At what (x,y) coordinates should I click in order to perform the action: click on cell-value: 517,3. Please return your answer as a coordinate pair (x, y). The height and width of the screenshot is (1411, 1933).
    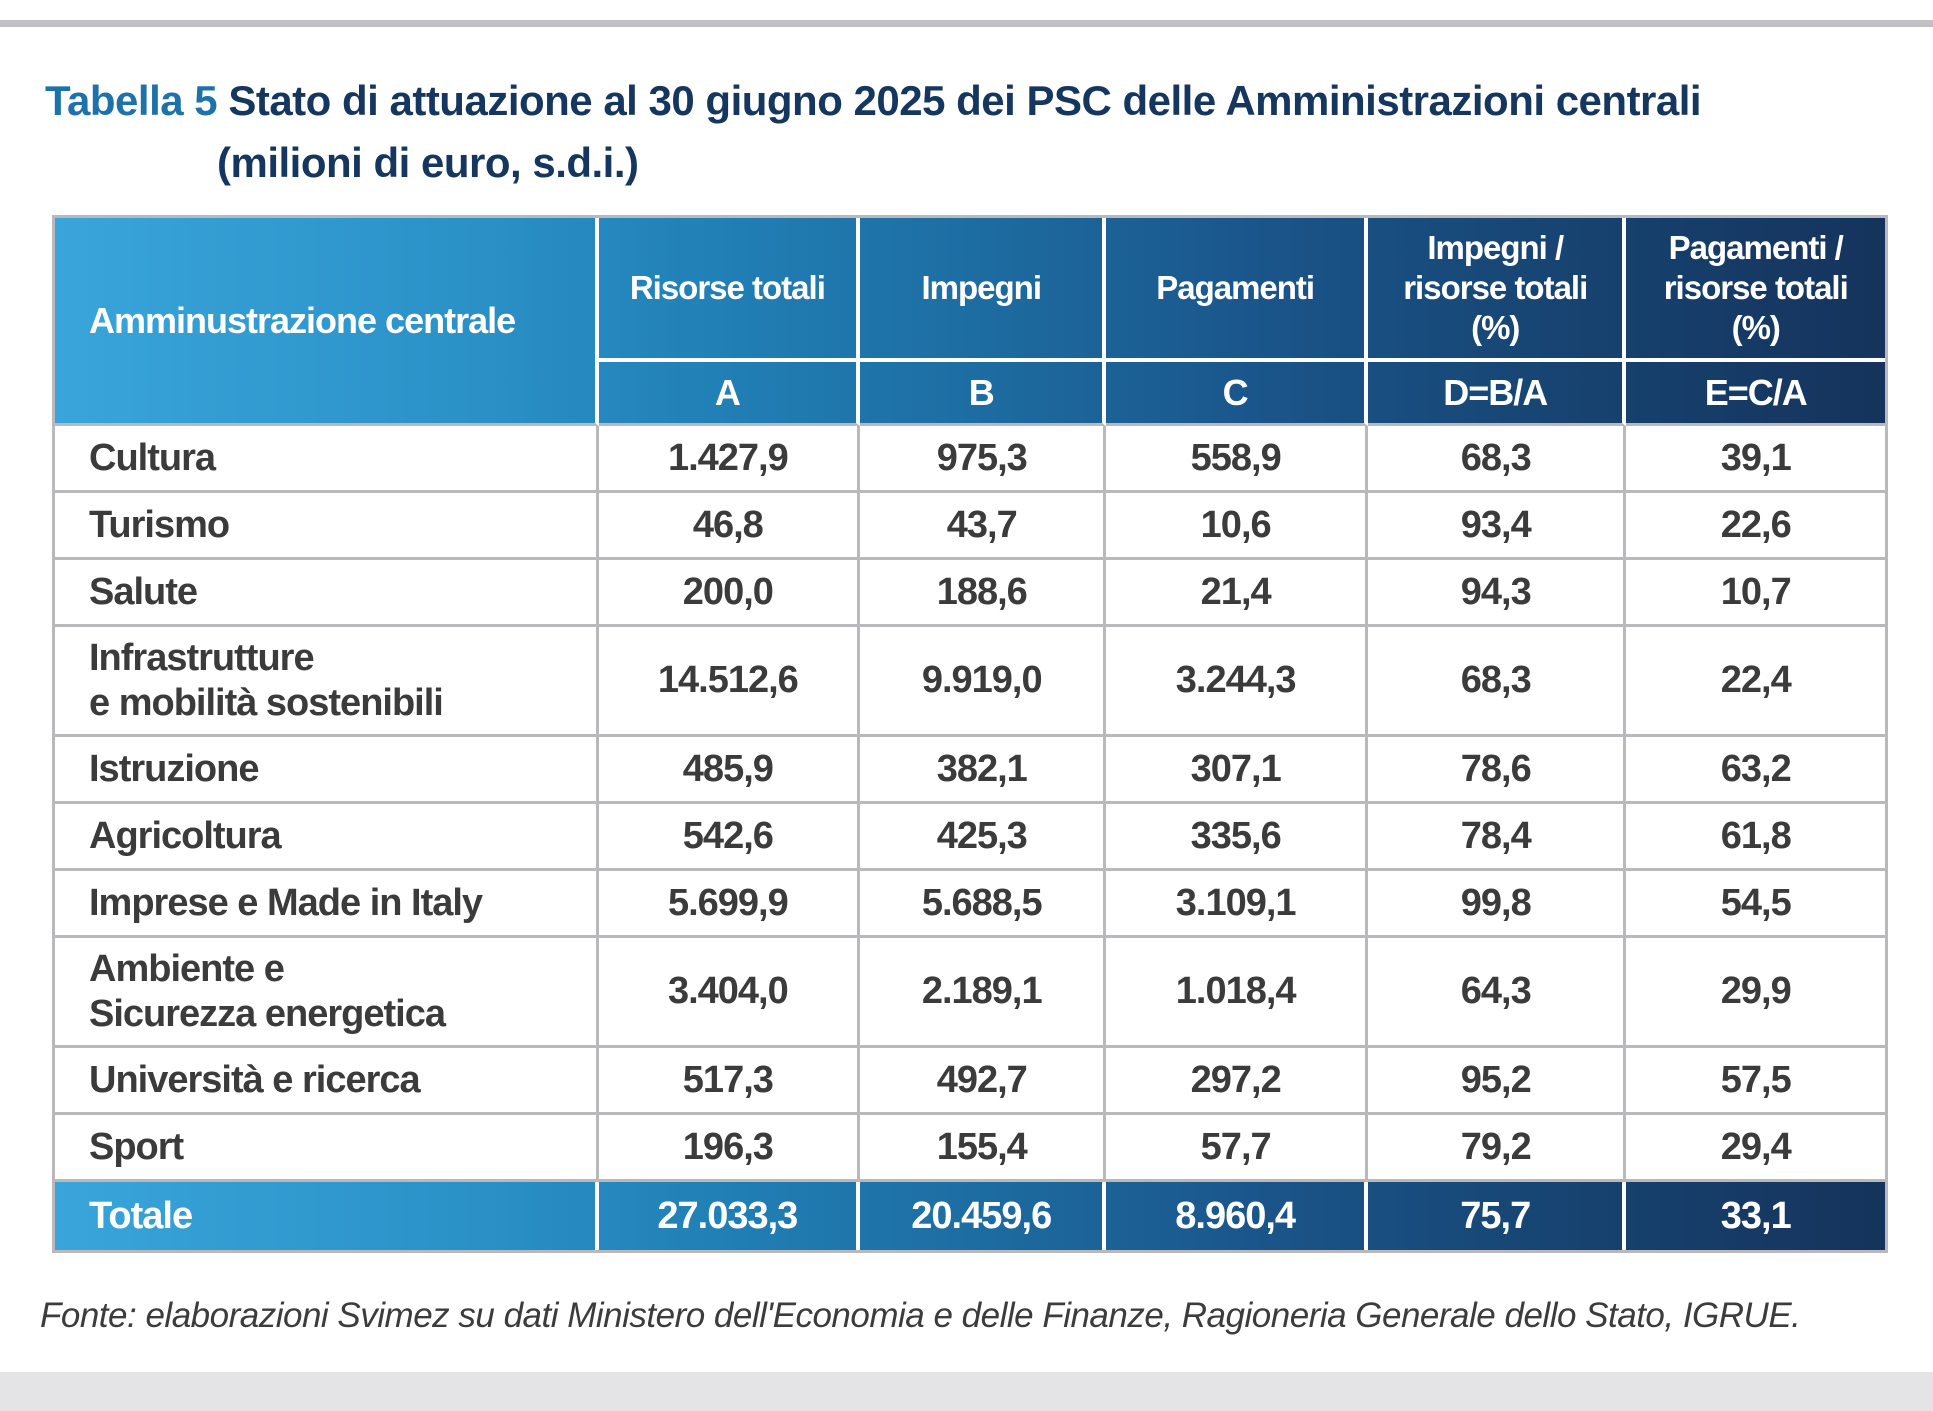
    Looking at the image, I should click on (729, 1081).